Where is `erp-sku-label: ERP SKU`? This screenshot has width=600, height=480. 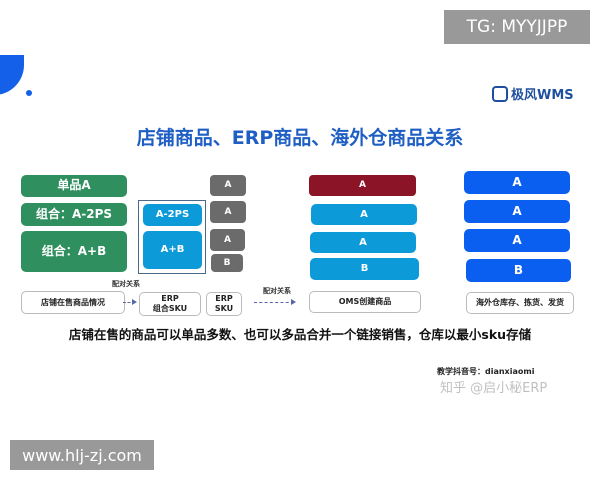 erp-sku-label: ERP SKU is located at coordinates (224, 304).